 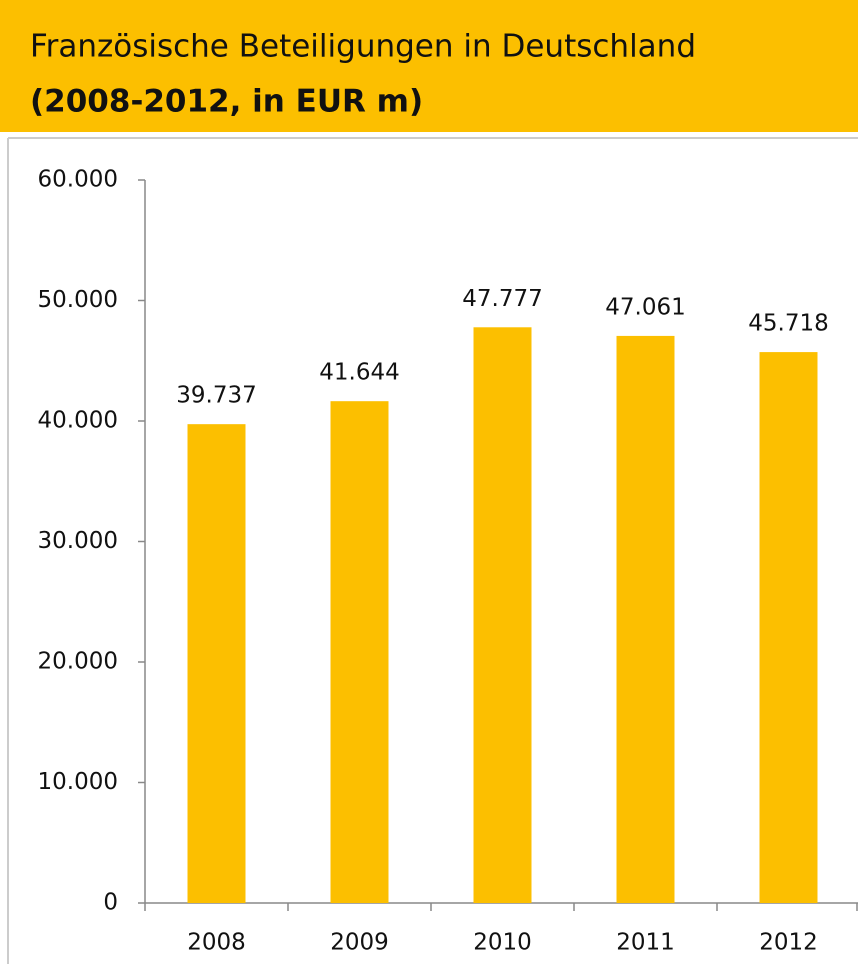 What do you see at coordinates (788, 943) in the screenshot?
I see `x-tick-label: 2012` at bounding box center [788, 943].